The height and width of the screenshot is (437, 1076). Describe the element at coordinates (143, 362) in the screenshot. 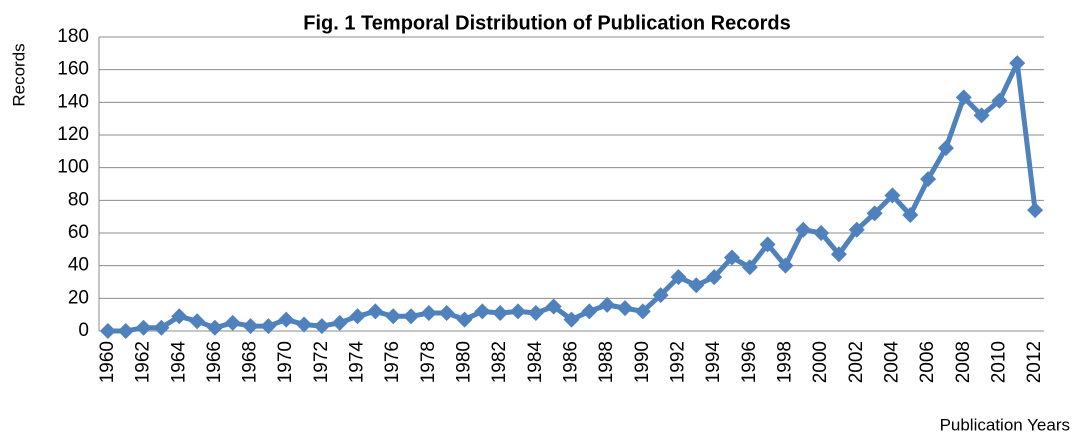

I see `x-tick-label: 1962` at that location.